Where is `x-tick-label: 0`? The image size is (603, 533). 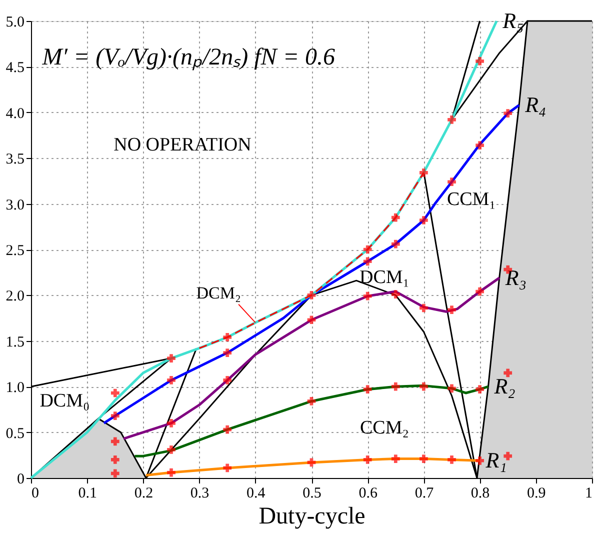 x-tick-label: 0 is located at coordinates (35, 494).